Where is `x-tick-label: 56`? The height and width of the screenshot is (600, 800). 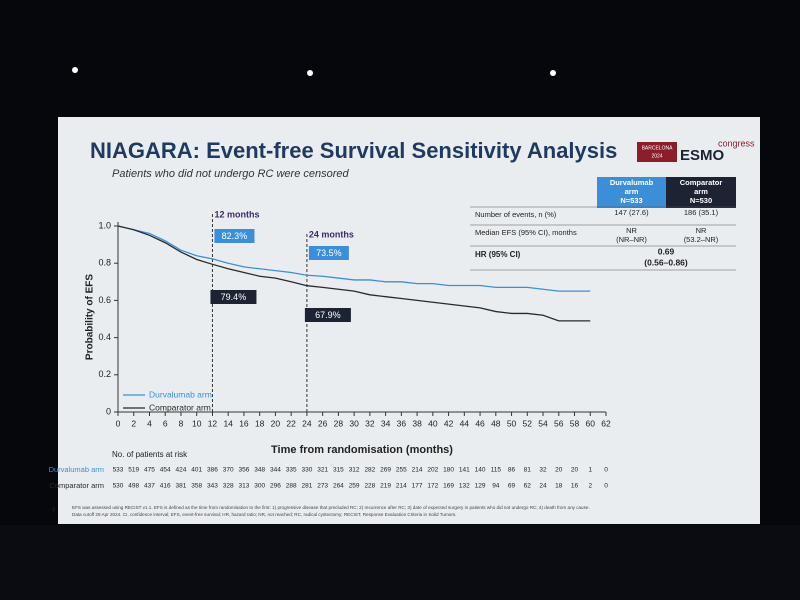
x-tick-label: 56 is located at coordinates (559, 423).